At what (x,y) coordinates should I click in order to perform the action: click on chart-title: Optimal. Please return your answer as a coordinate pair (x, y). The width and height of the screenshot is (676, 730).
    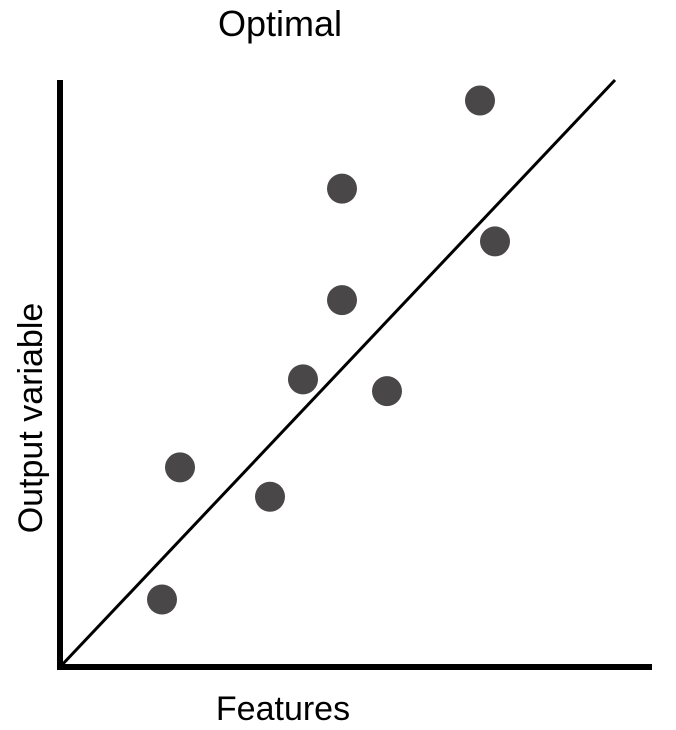
    Looking at the image, I should click on (280, 23).